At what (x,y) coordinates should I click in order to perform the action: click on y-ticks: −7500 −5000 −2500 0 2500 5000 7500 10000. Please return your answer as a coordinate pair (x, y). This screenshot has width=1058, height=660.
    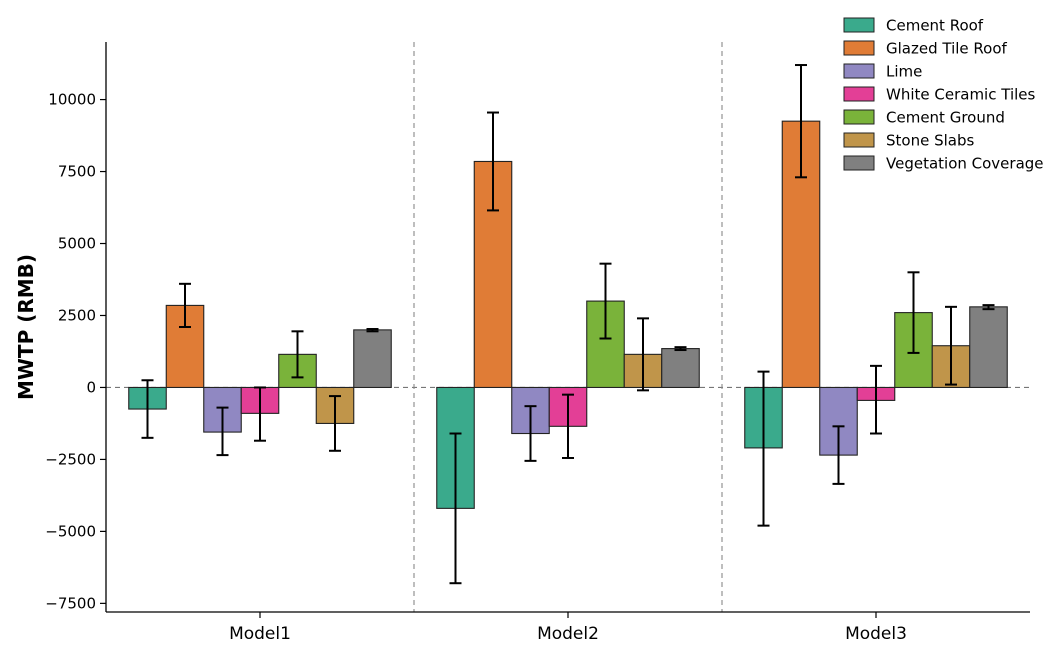
    Looking at the image, I should click on (75, 351).